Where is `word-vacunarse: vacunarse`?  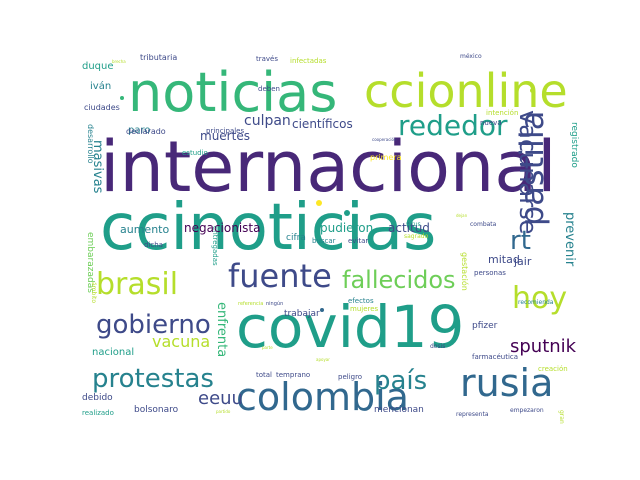 word-vacunarse: vacunarse is located at coordinates (528, 172).